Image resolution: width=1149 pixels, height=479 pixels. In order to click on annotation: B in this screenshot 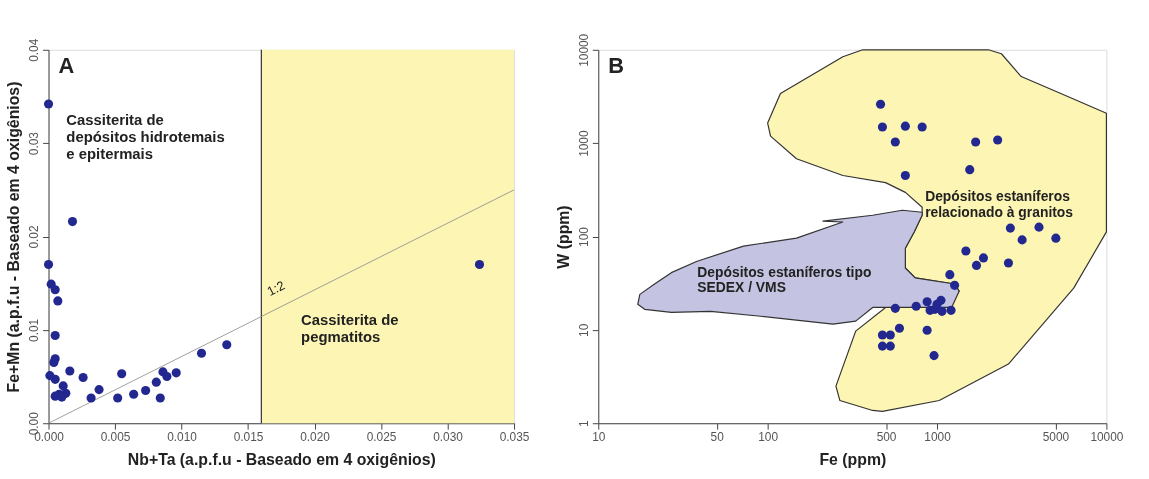, I will do `click(616, 65)`.